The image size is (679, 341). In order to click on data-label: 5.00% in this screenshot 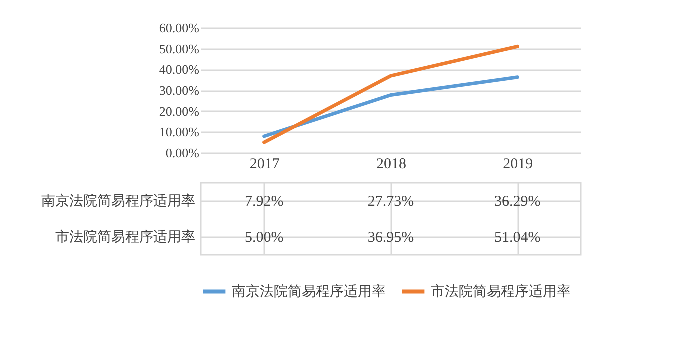, I will do `click(264, 238)`.